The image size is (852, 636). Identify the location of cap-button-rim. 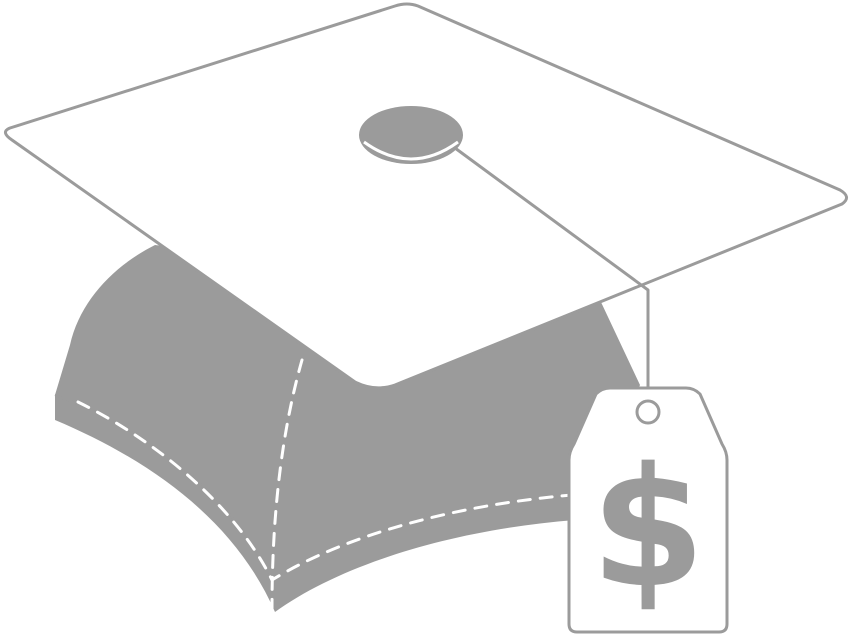
(411, 150).